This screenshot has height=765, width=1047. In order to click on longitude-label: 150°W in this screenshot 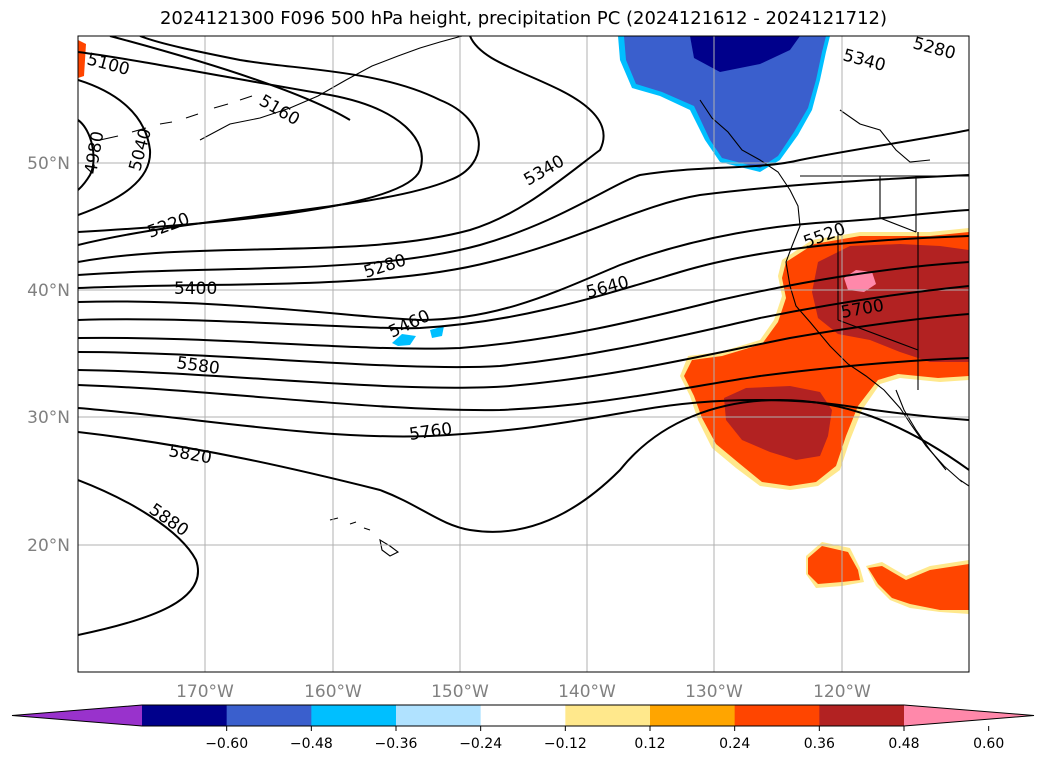, I will do `click(460, 692)`.